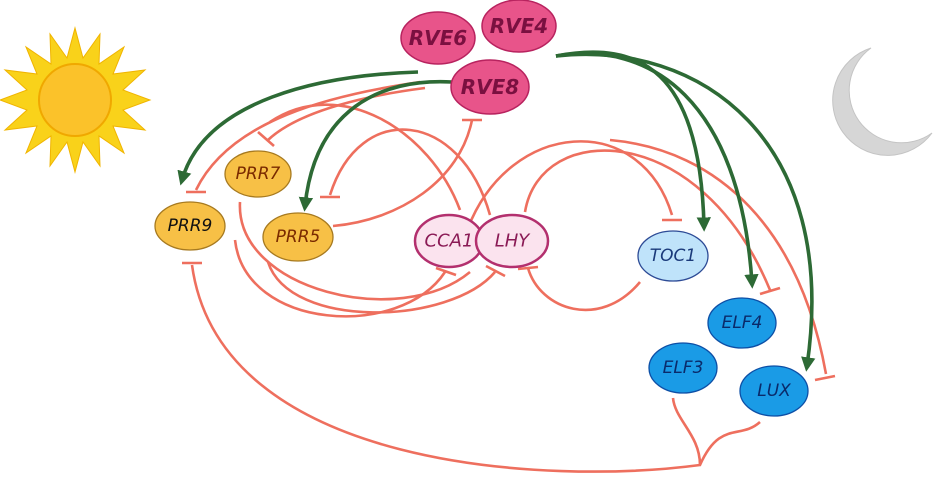 Image resolution: width=936 pixels, height=497 pixels. I want to click on edge-prr7-represses-cca1, so click(354, 251).